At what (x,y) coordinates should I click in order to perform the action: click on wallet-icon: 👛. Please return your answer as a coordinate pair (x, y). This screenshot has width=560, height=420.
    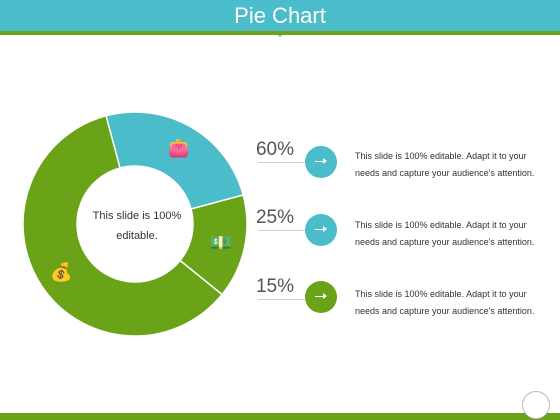
    Looking at the image, I should click on (179, 148).